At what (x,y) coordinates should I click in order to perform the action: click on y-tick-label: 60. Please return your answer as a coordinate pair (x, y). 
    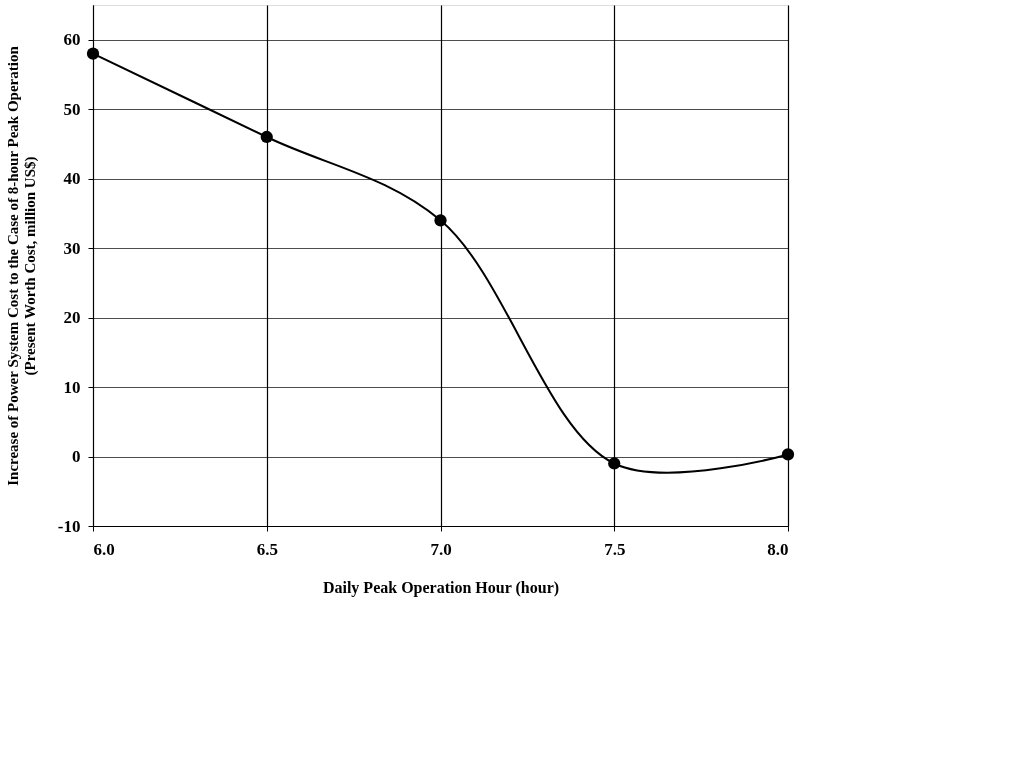
    Looking at the image, I should click on (72, 40).